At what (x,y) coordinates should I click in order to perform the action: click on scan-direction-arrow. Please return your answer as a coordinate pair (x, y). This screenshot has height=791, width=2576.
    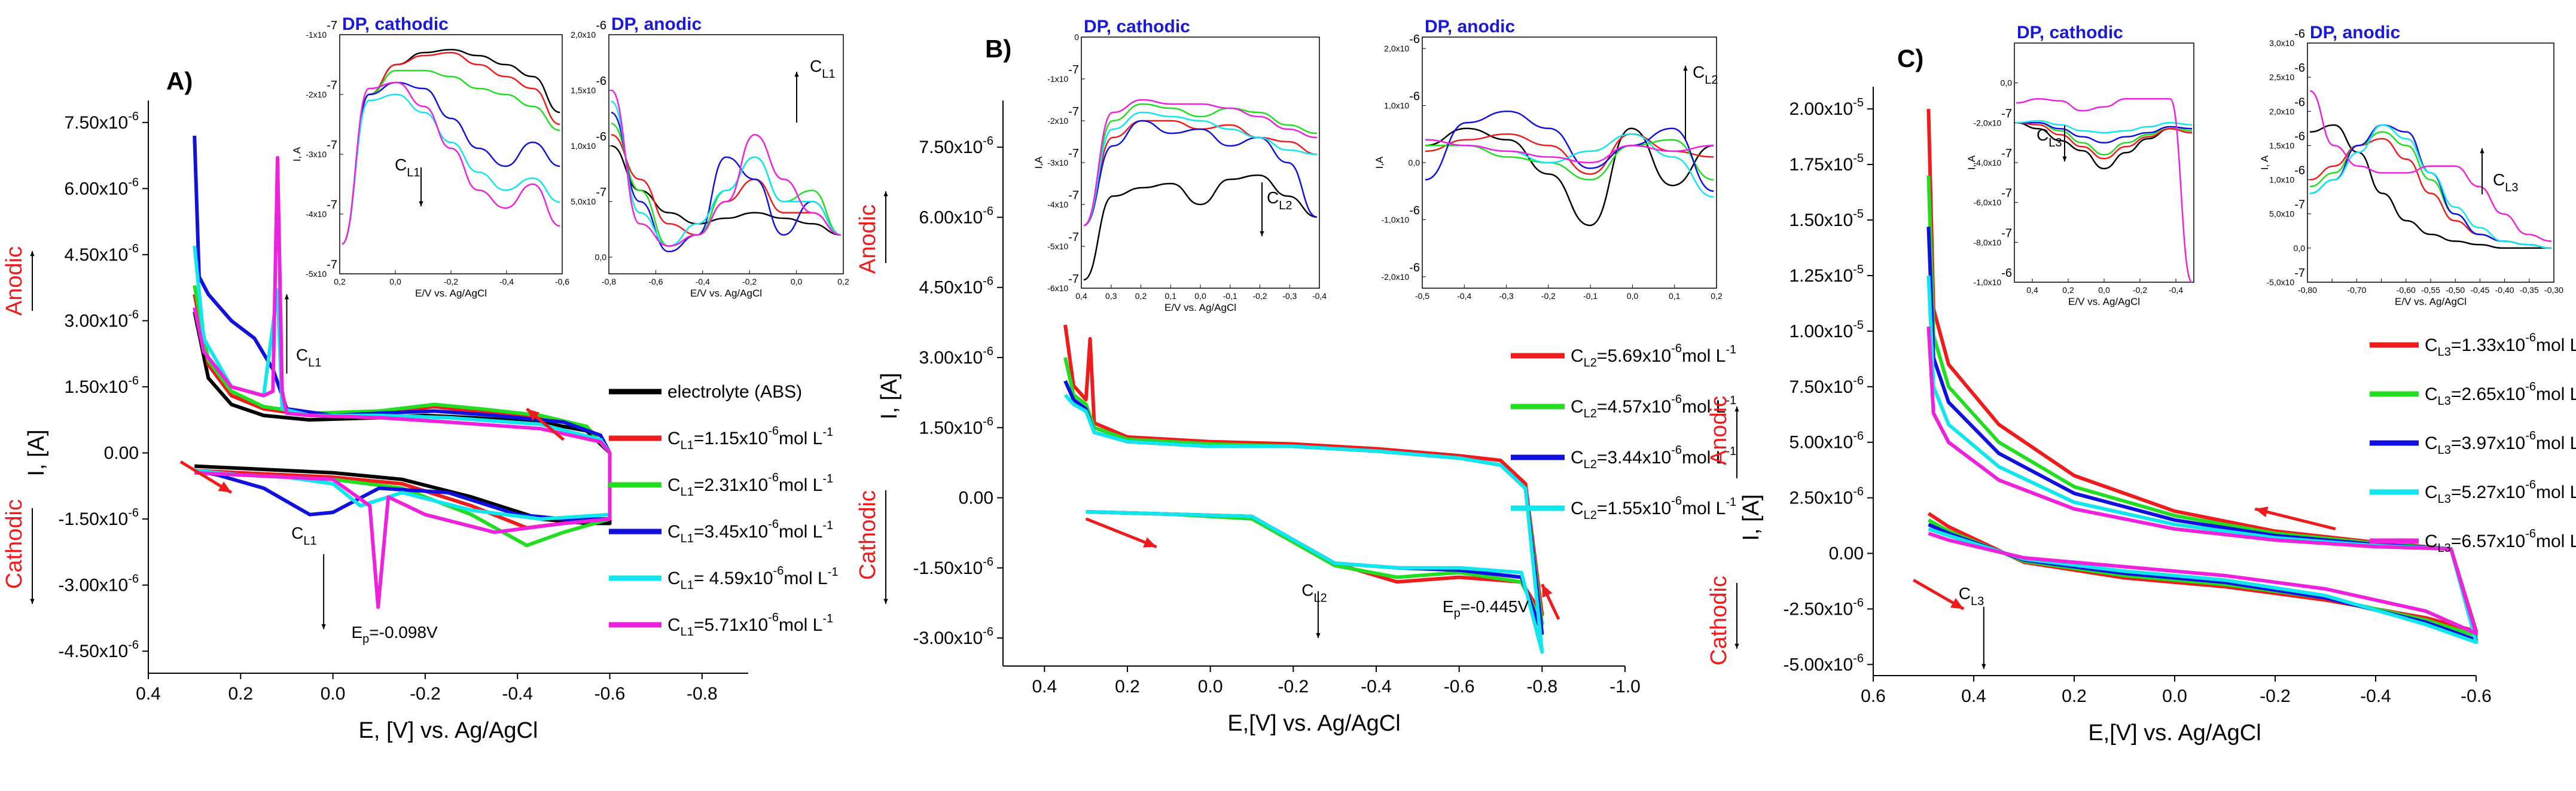
    Looking at the image, I should click on (1938, 594).